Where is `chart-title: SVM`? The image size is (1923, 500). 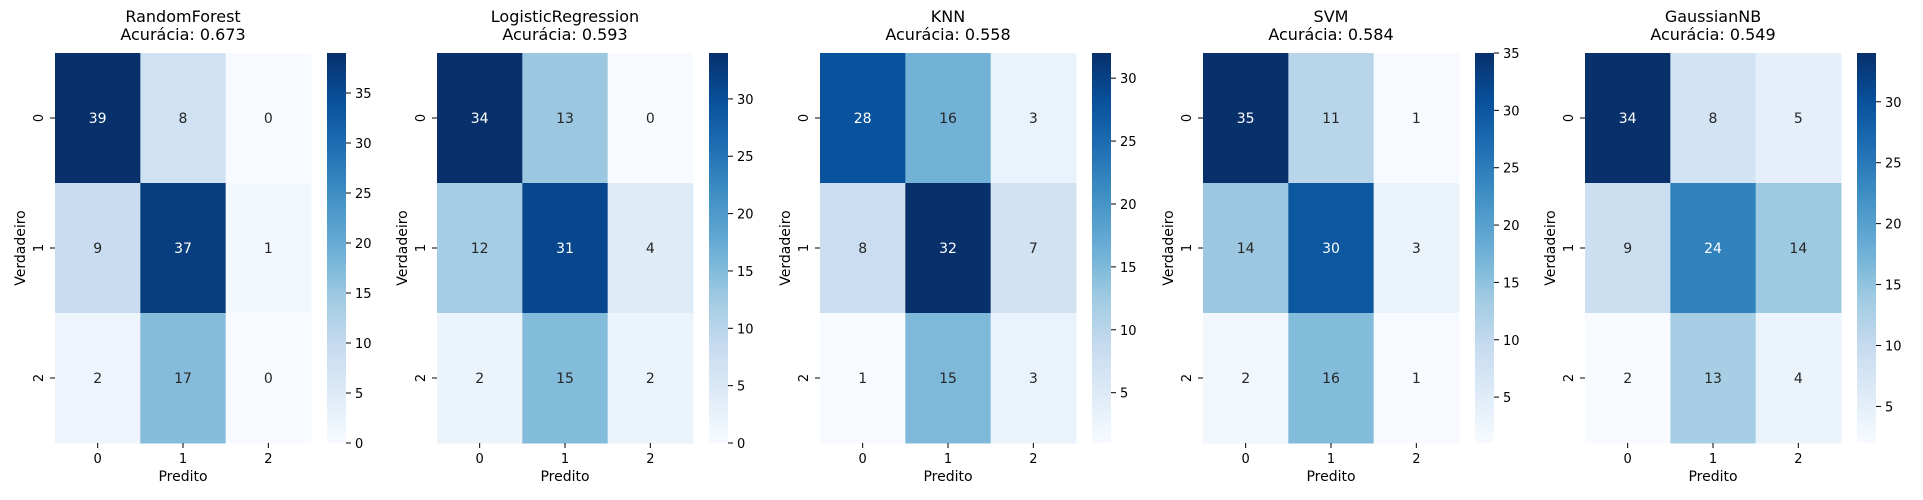 chart-title: SVM is located at coordinates (1331, 16).